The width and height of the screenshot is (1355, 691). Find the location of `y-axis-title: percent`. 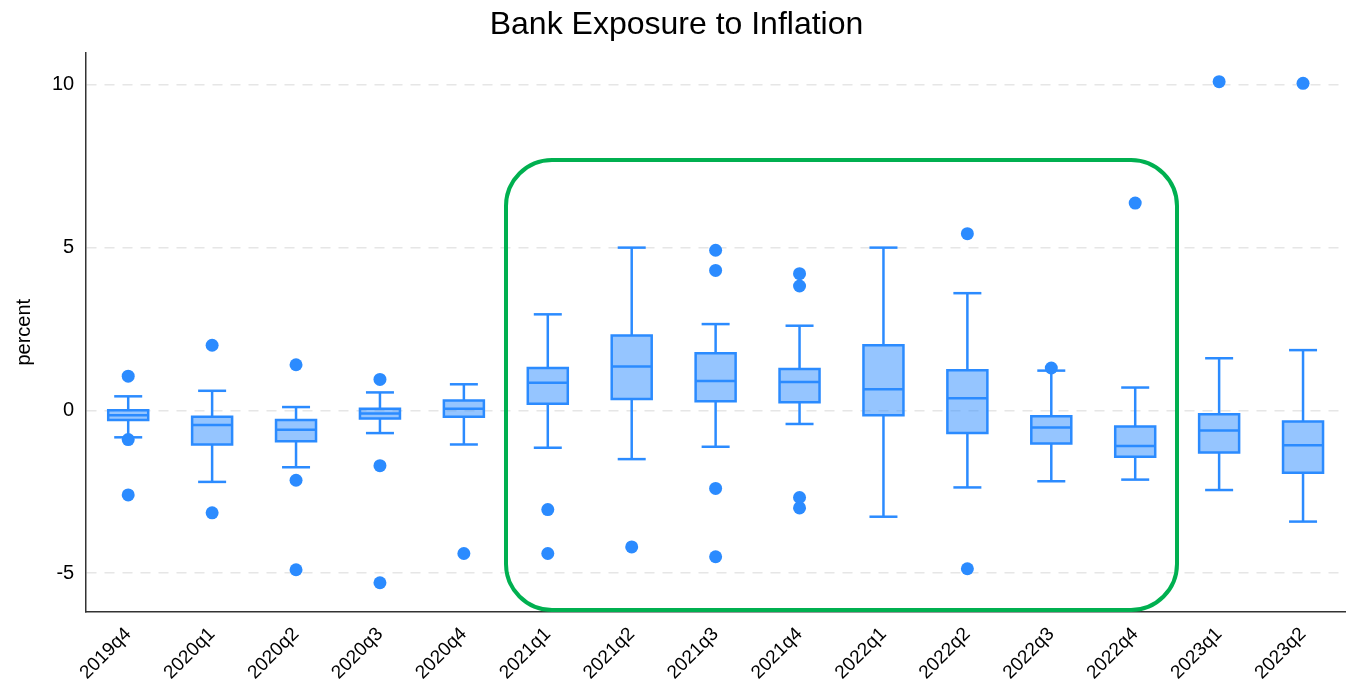

y-axis-title: percent is located at coordinates (22, 332).